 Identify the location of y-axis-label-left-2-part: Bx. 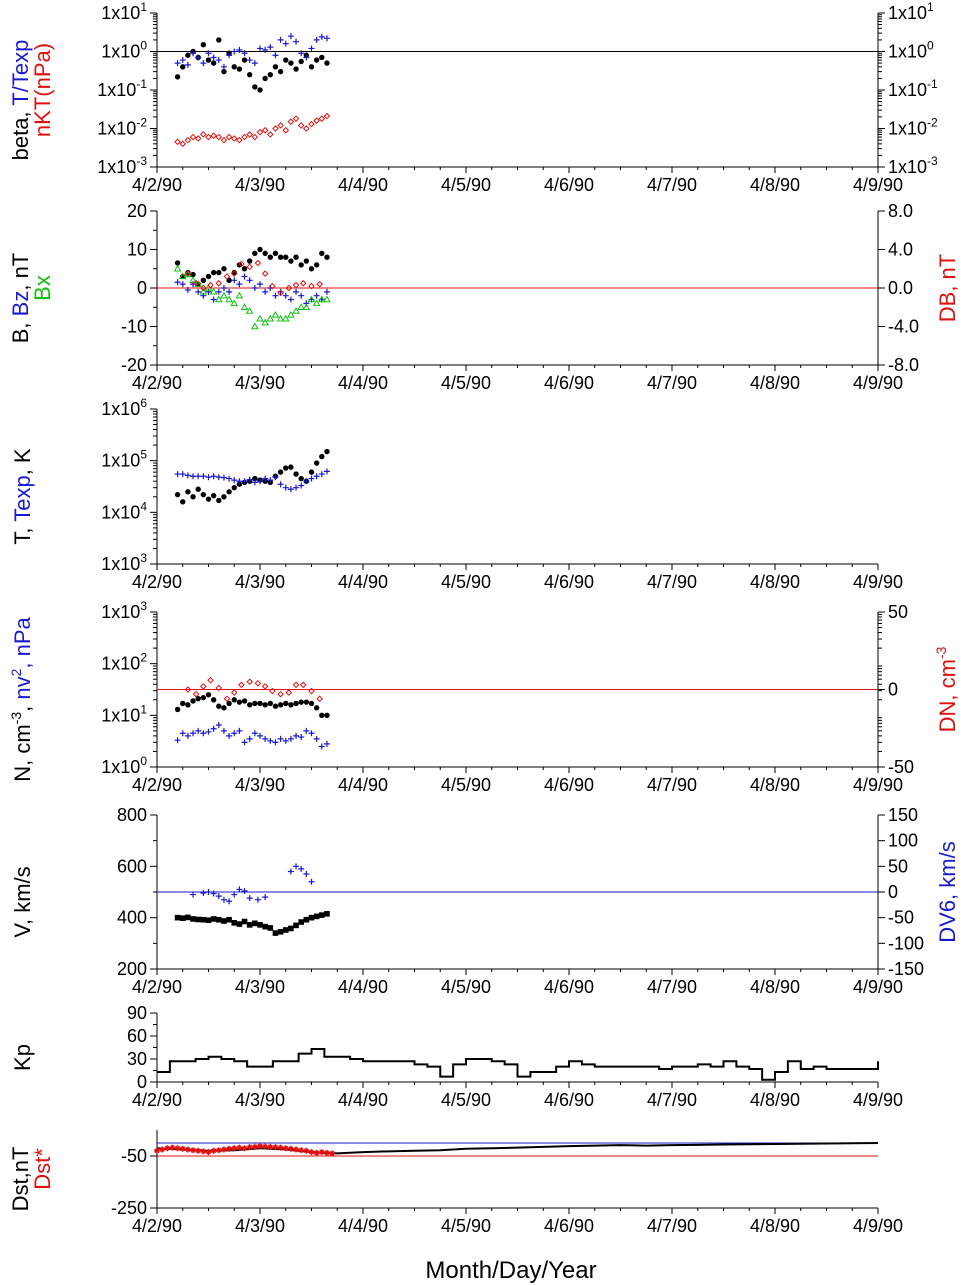
(42, 288).